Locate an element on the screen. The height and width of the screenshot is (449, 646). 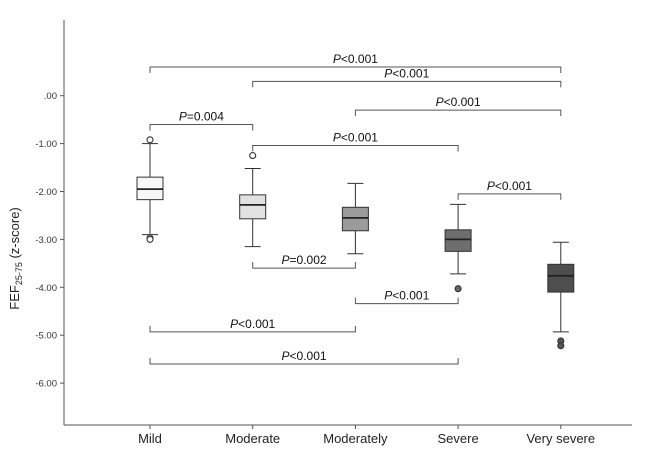
box-group-moderately-severe is located at coordinates (355, 218).